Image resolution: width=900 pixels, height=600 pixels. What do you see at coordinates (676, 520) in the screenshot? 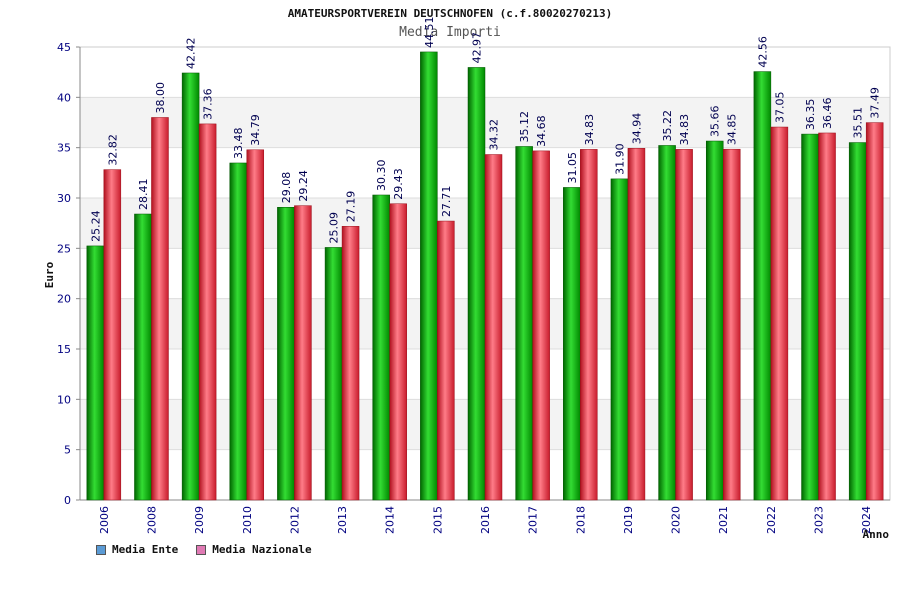
I see `x-tick-label: 2020` at bounding box center [676, 520].